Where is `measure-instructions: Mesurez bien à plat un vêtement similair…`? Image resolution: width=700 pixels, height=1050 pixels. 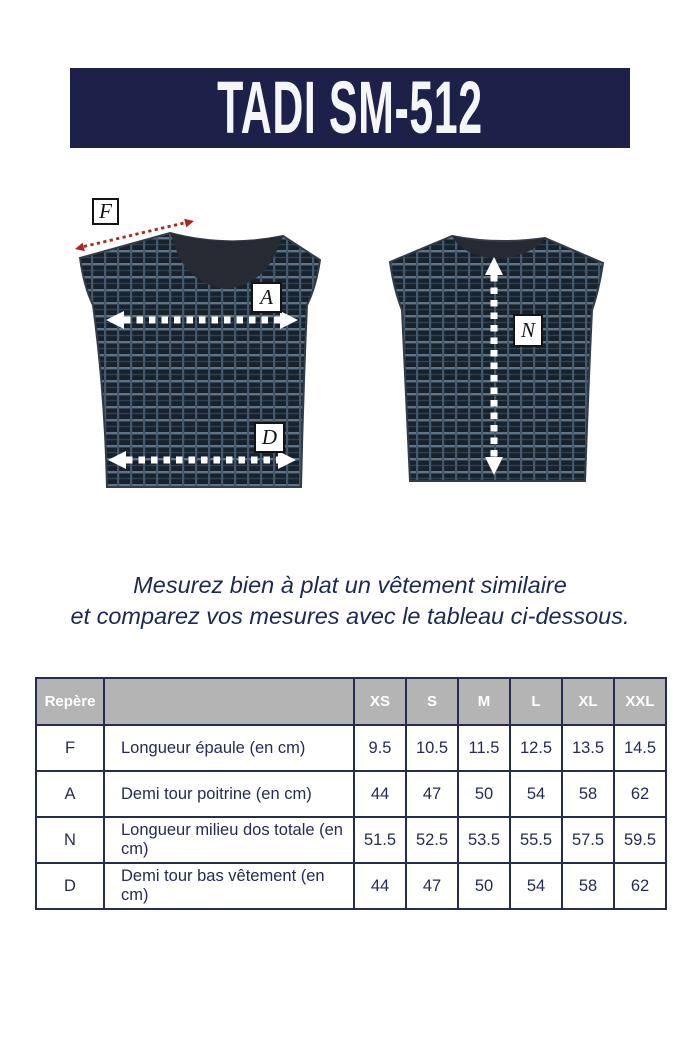
measure-instructions: Mesurez bien à plat un vêtement similair… is located at coordinates (350, 601).